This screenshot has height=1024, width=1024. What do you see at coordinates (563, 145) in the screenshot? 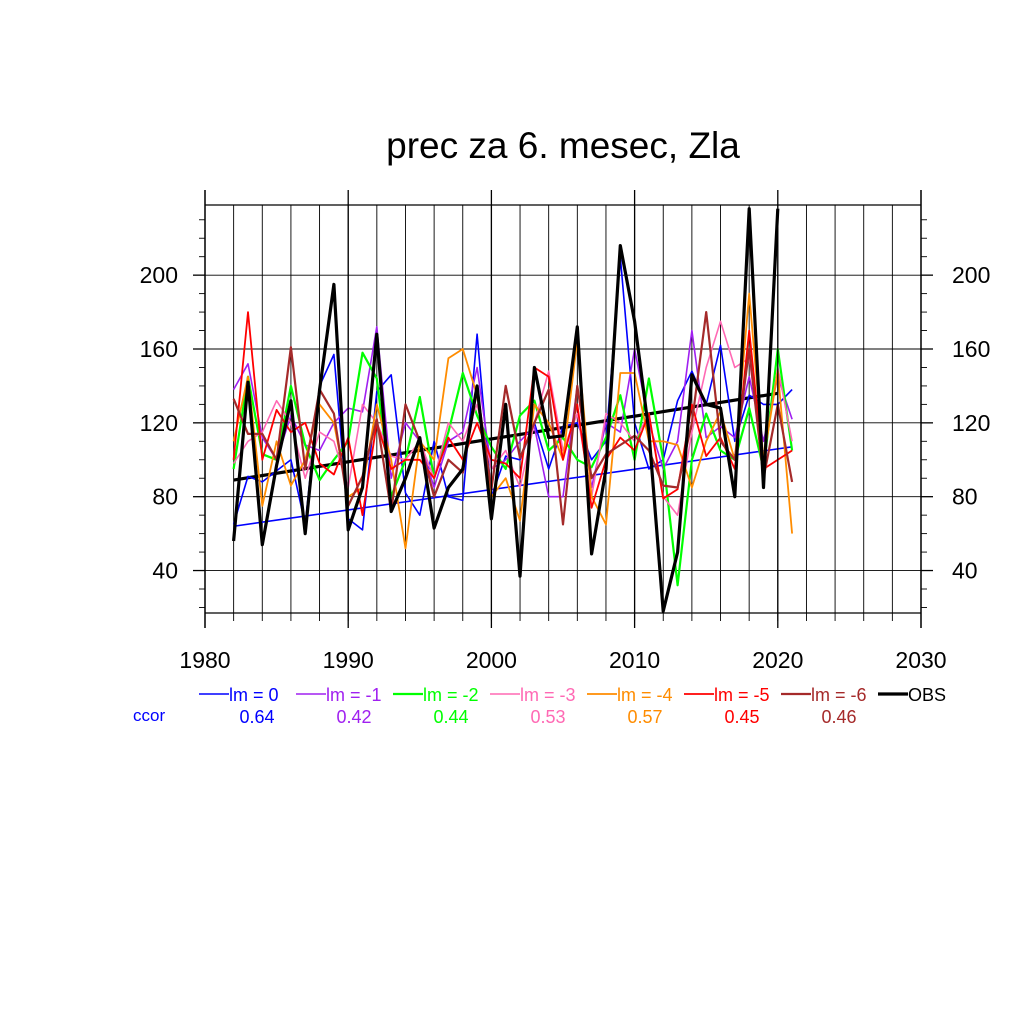
I see `chart-title: prec za 6. mesec, Zla` at bounding box center [563, 145].